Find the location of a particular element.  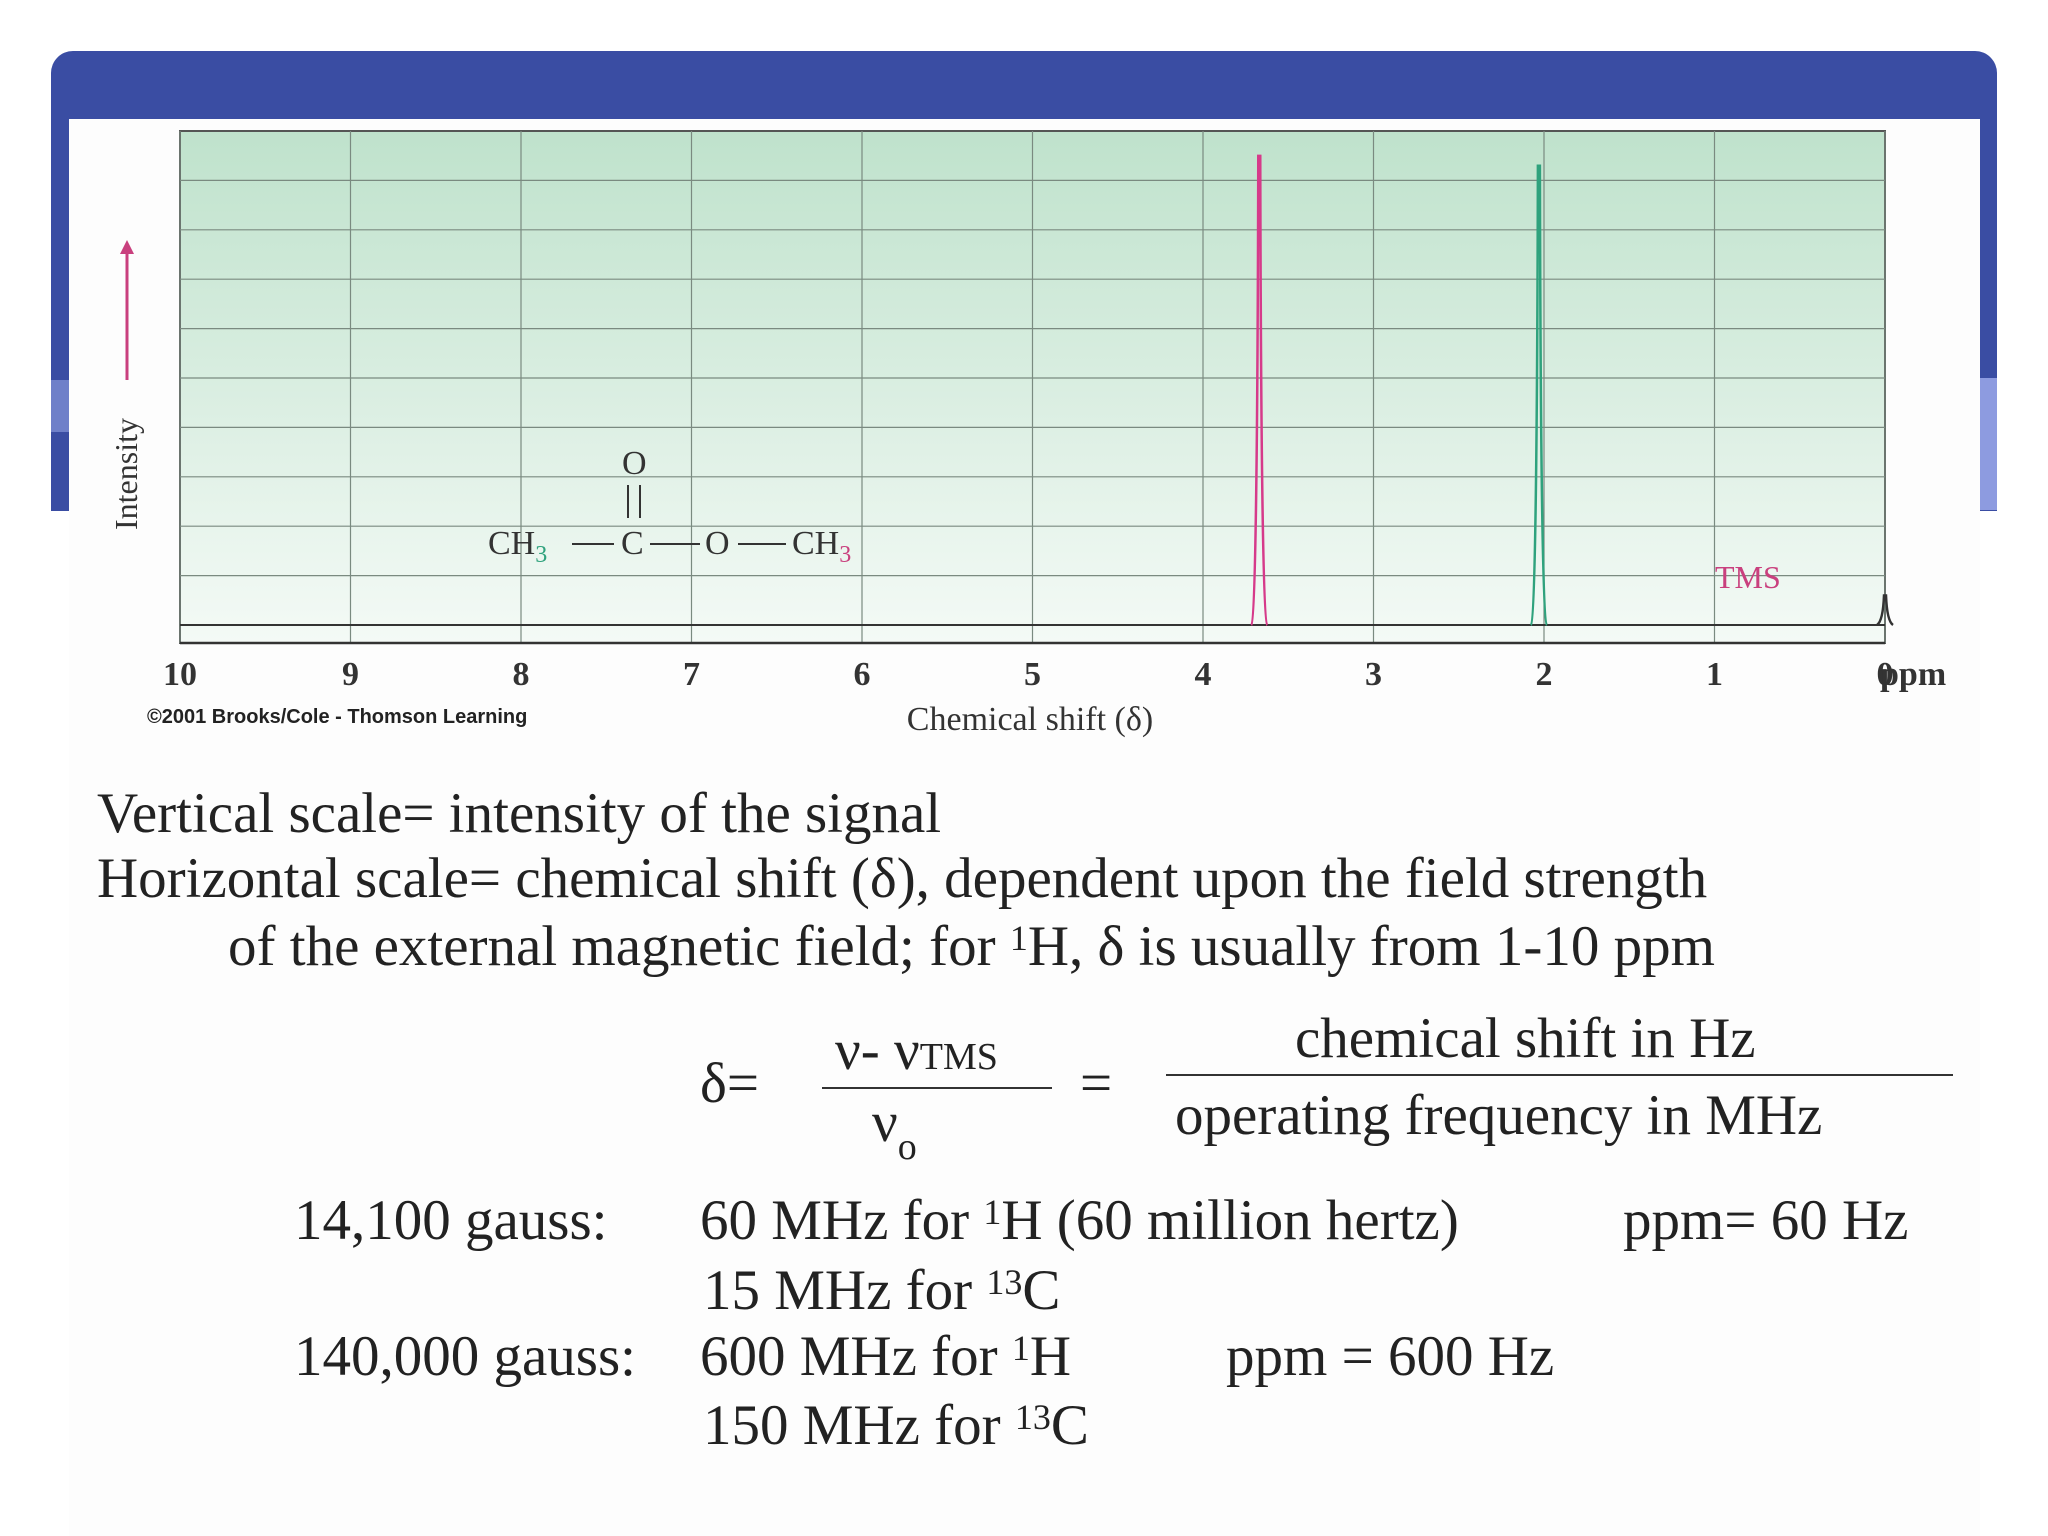

x-tick-label: 10 is located at coordinates (180, 674).